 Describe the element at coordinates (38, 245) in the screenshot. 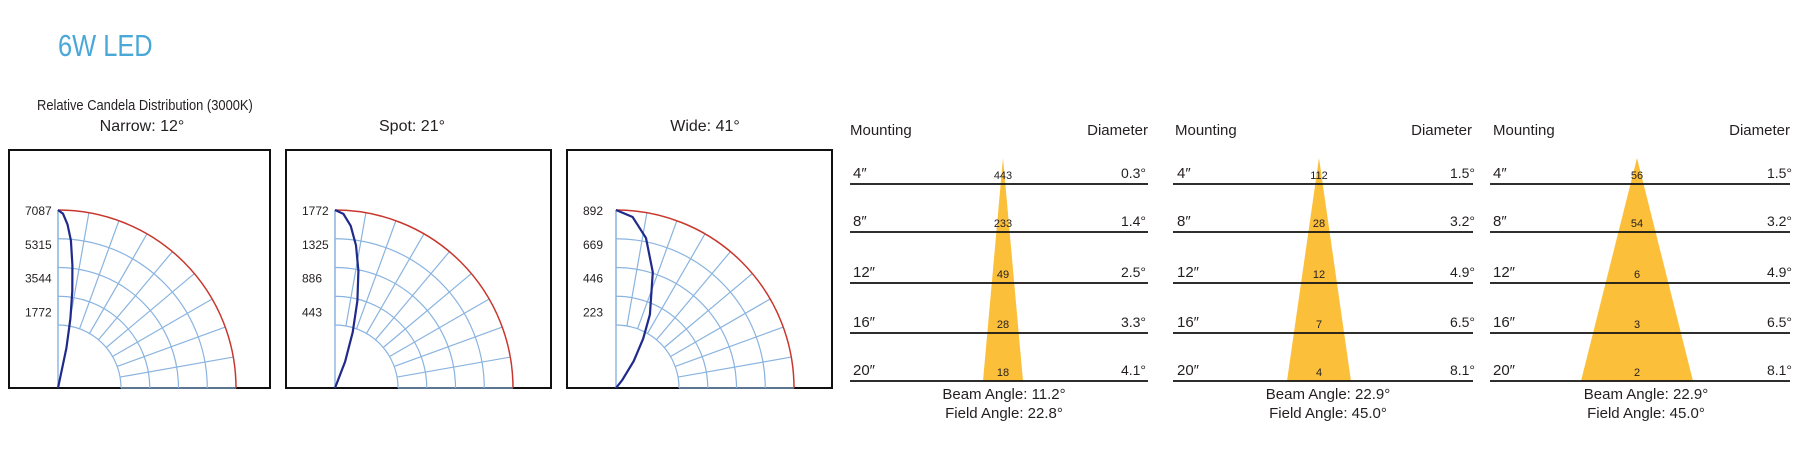

I see `polar-tick-label: 5315` at that location.